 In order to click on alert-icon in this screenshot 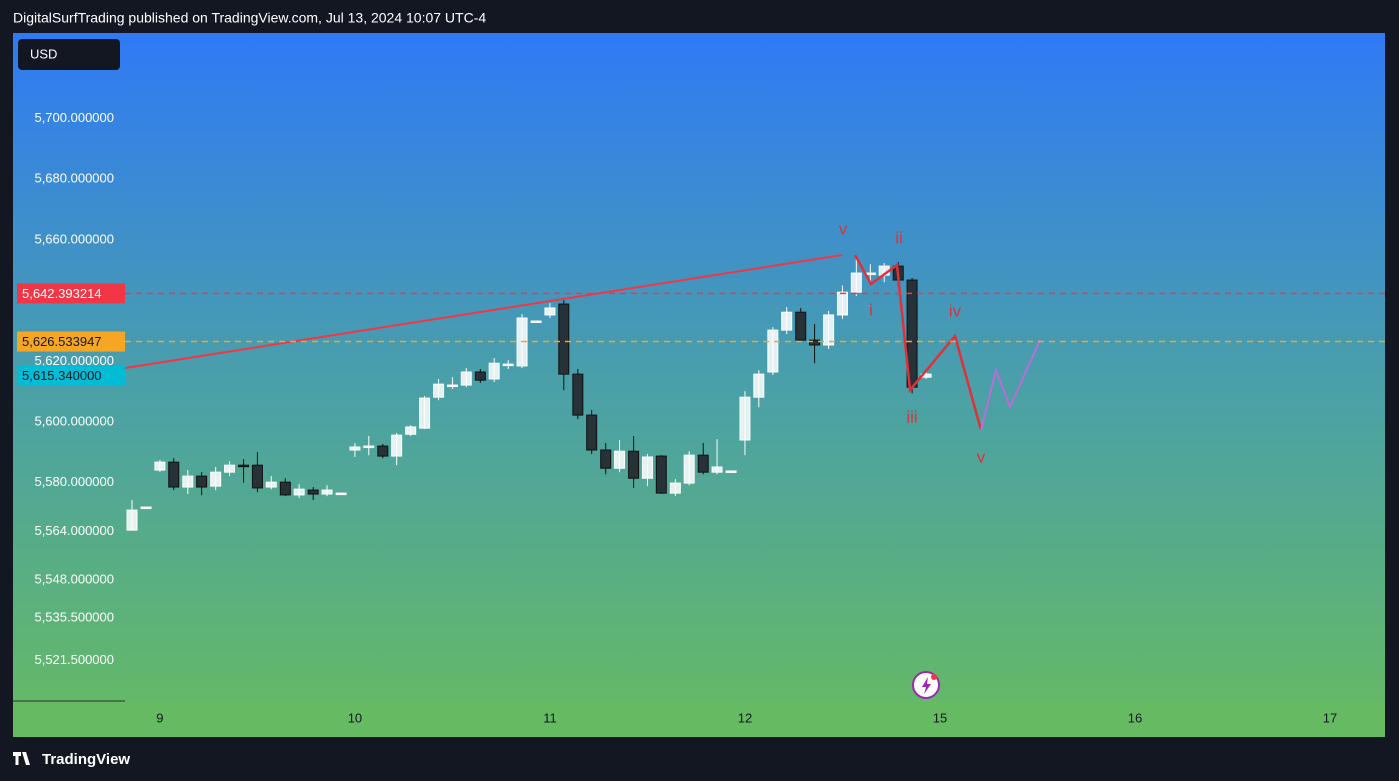, I will do `click(926, 685)`.